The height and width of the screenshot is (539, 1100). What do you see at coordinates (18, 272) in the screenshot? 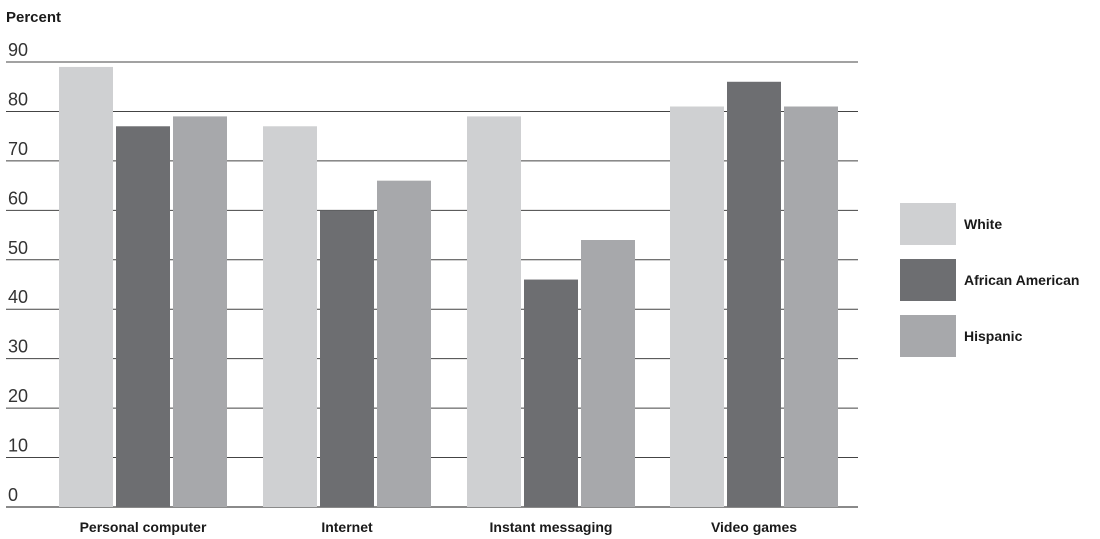
I see `y-tick-labels: 0 10 20 30 40 50 60 70 80 90` at bounding box center [18, 272].